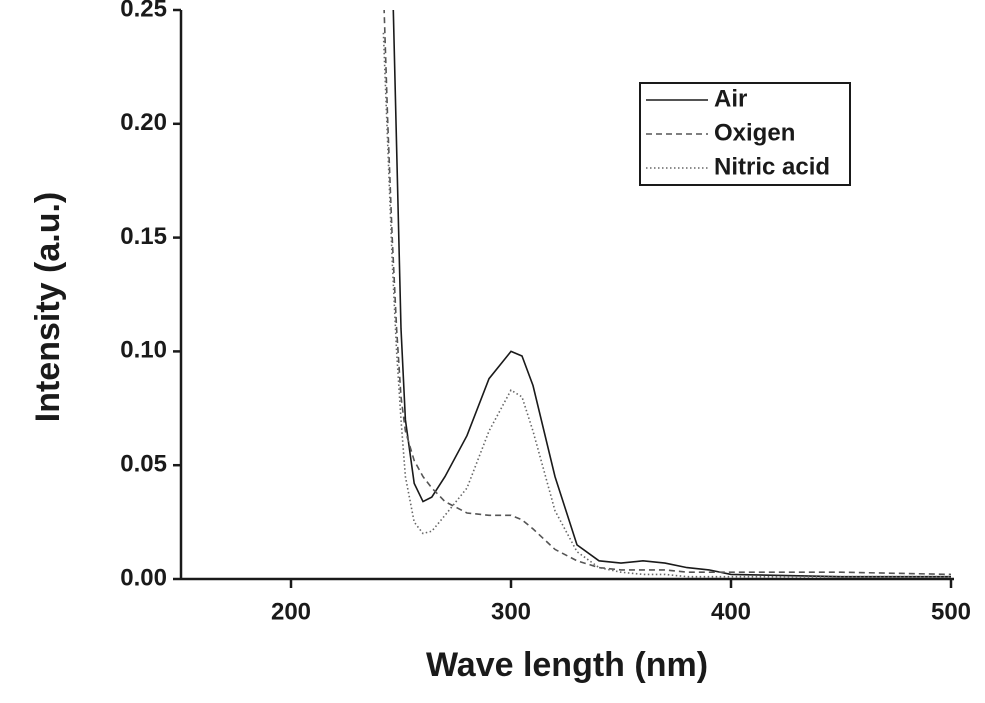 The height and width of the screenshot is (703, 985). Describe the element at coordinates (730, 98) in the screenshot. I see `legend-label: Air` at that location.